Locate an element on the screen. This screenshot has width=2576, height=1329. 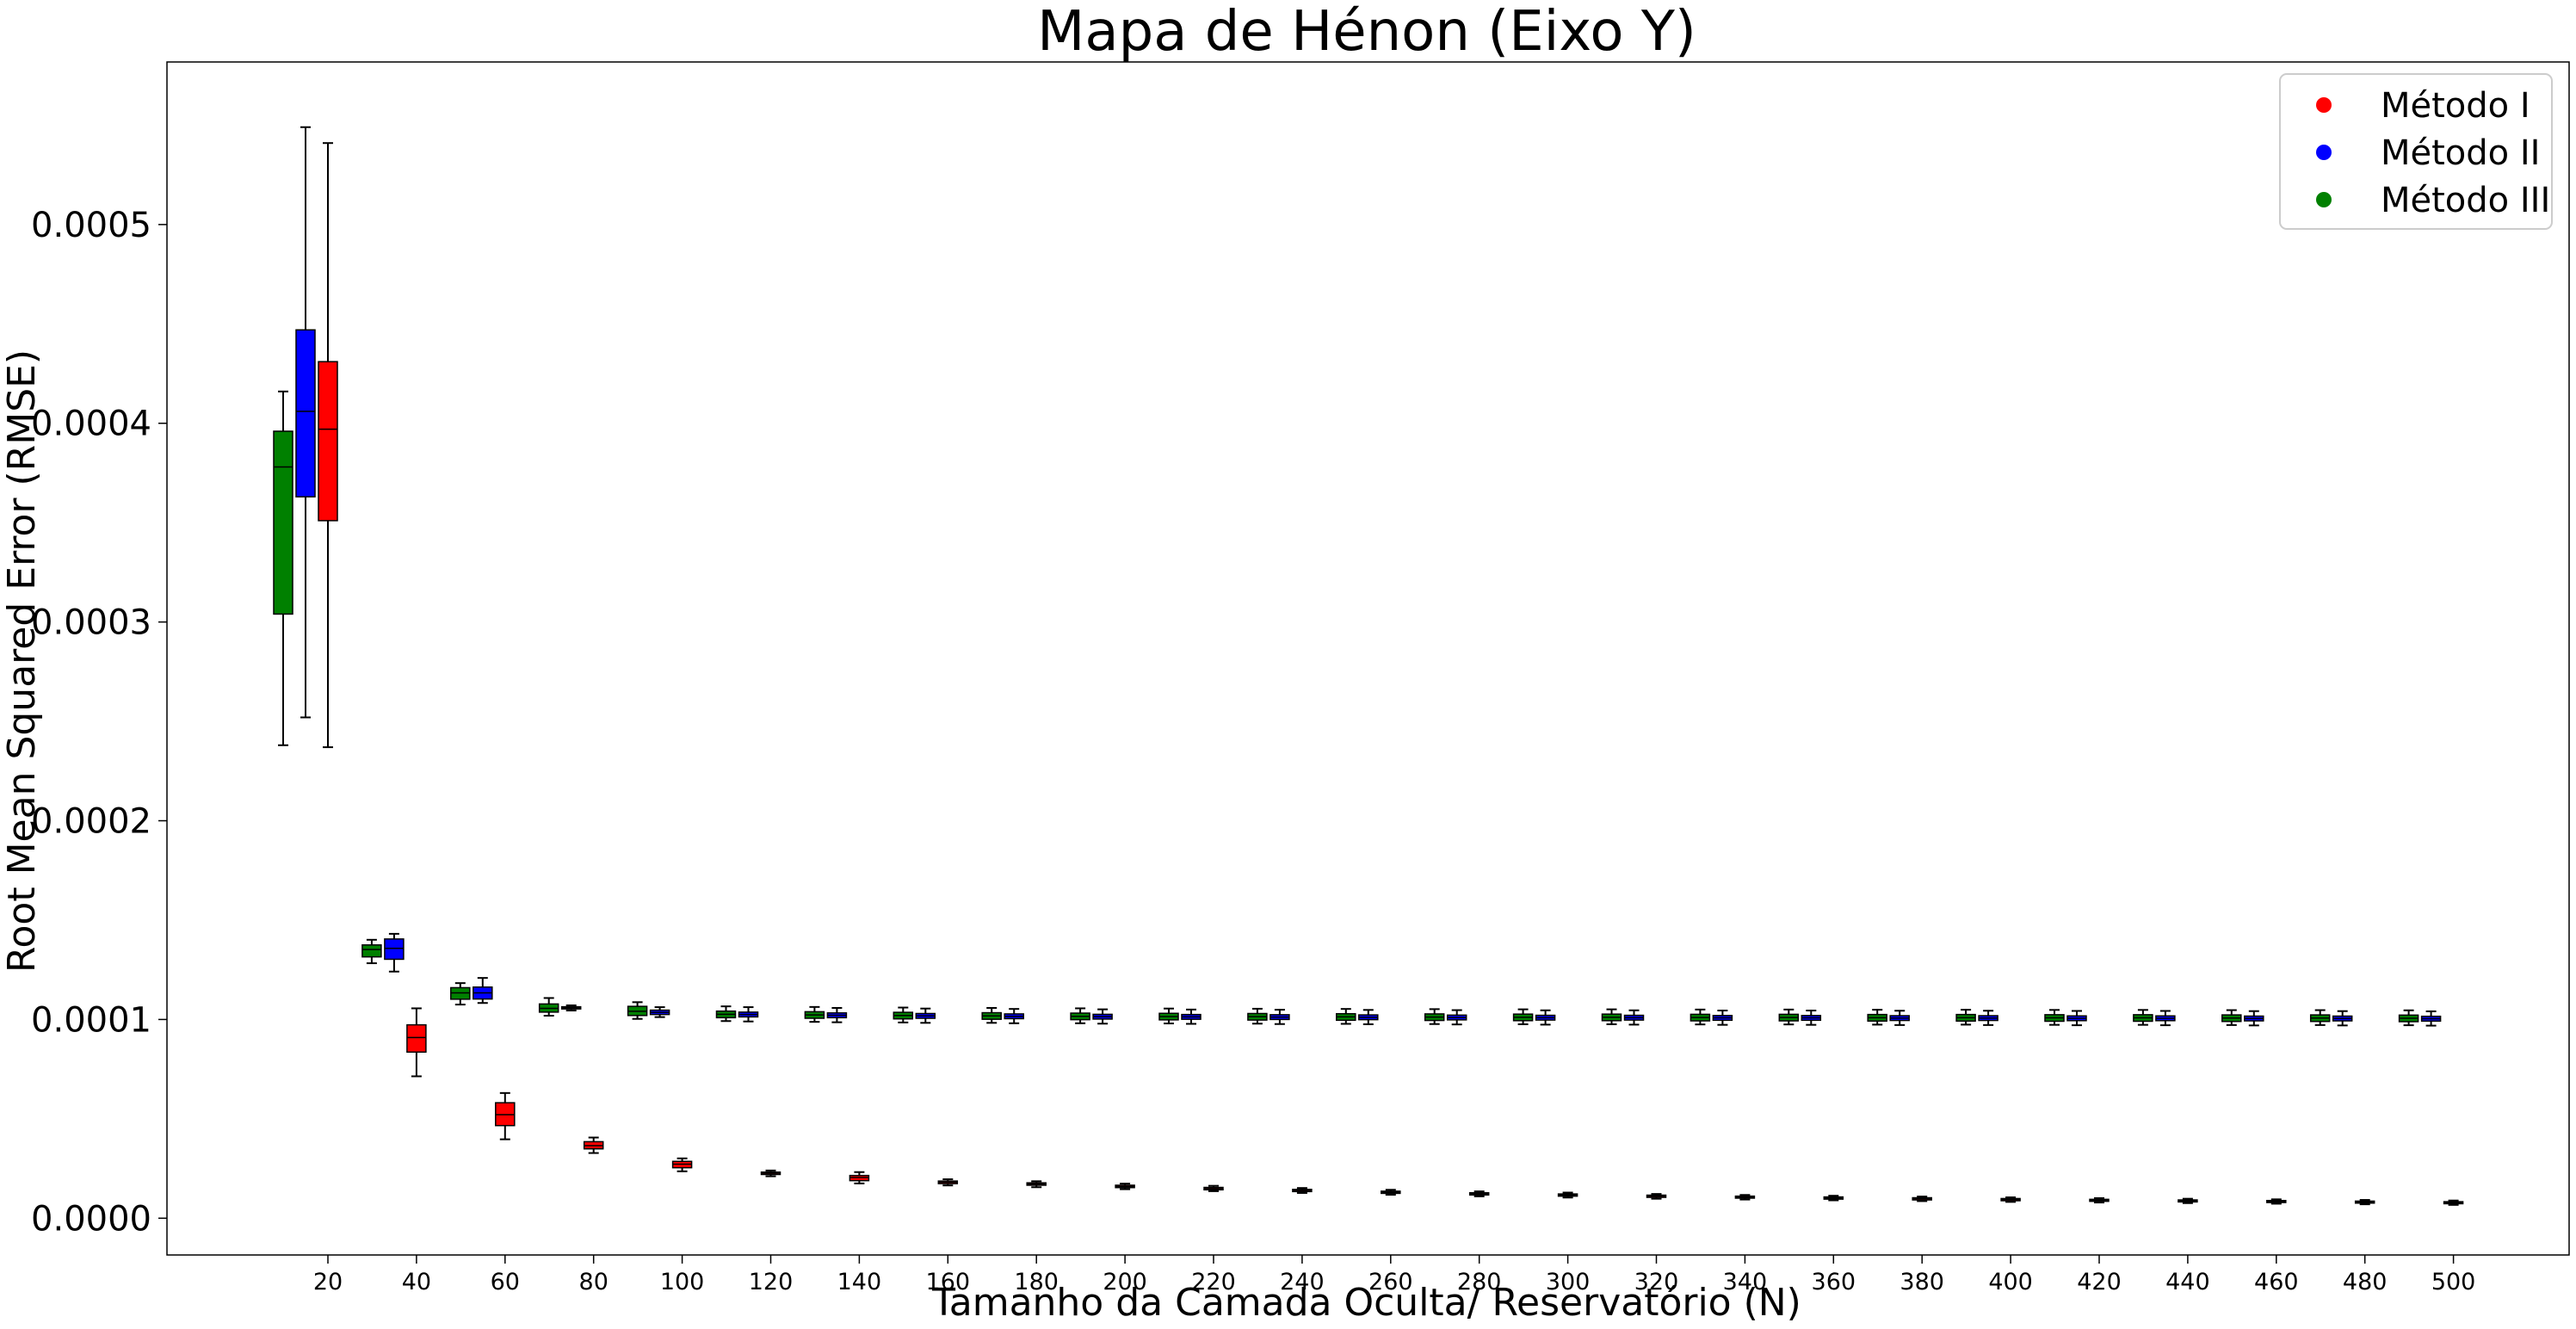
y-tick-label: 0.0001 is located at coordinates (91, 1020).